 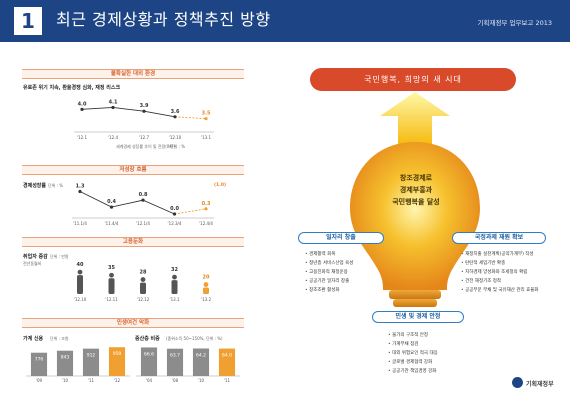 What do you see at coordinates (206, 278) in the screenshot?
I see `data-label: 20` at bounding box center [206, 278].